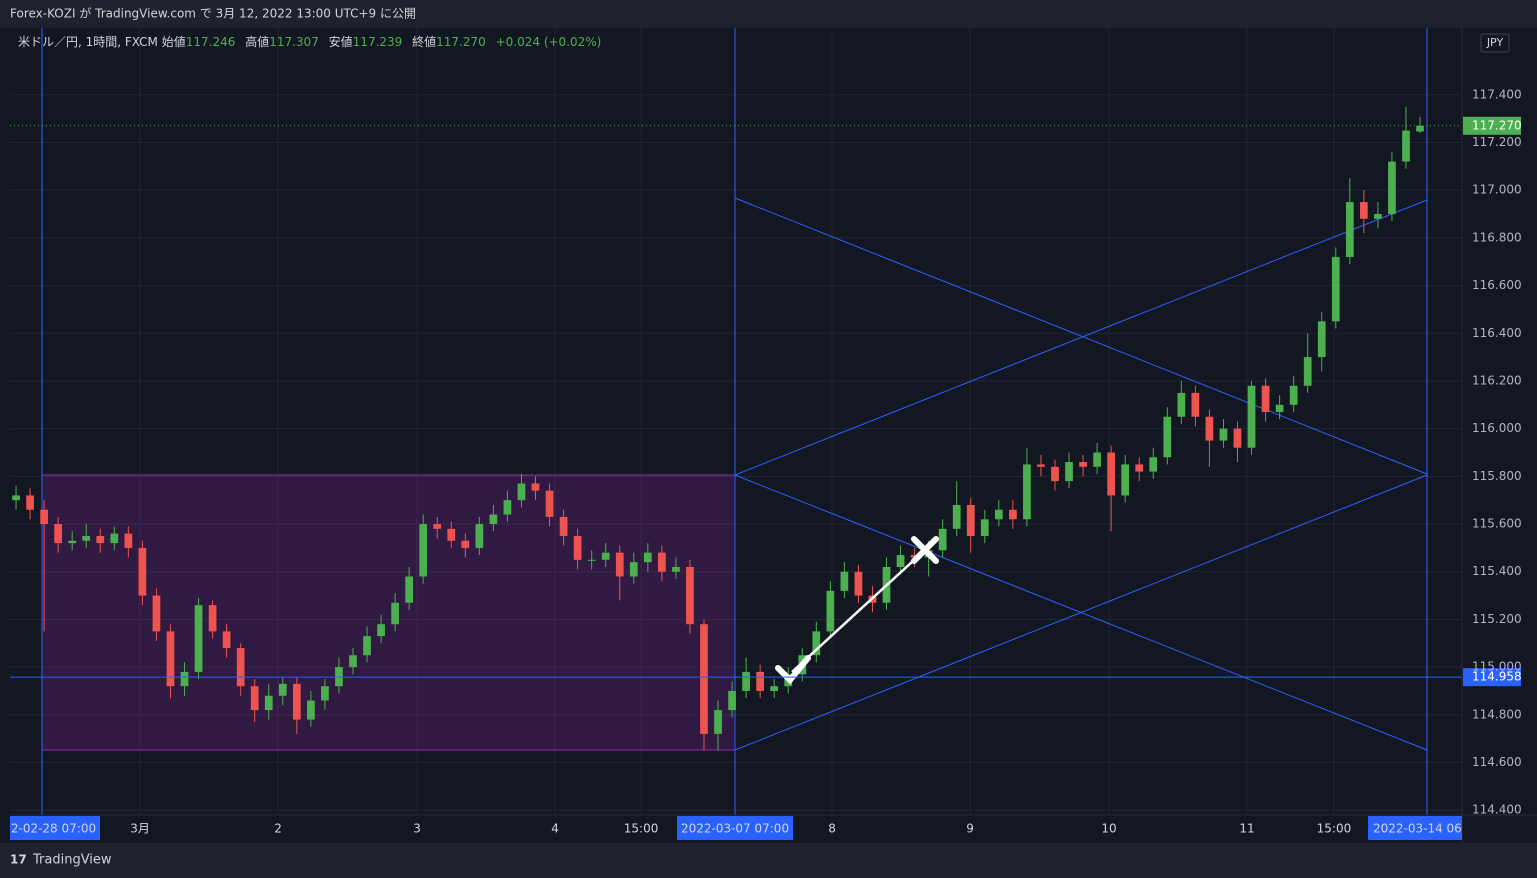  Describe the element at coordinates (1497, 428) in the screenshot. I see `y-tick-label: 116.000` at that location.